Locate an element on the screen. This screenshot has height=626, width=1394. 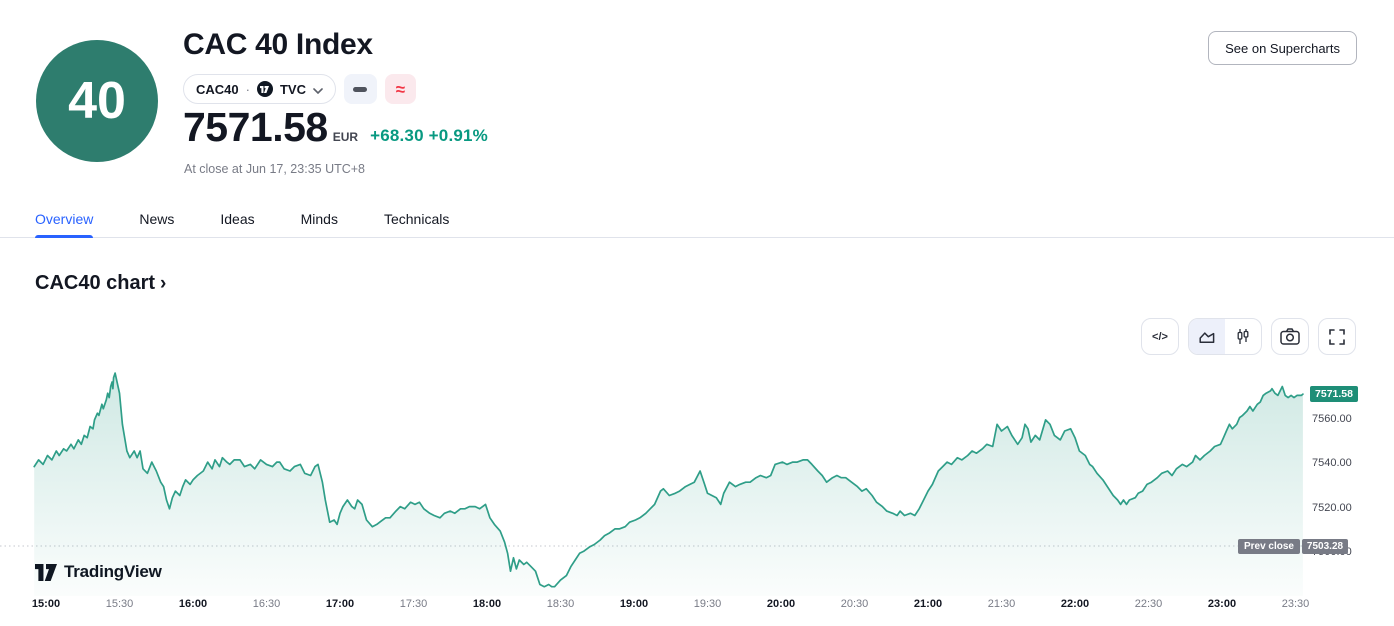
time-axis-label: 19:00 is located at coordinates (634, 604).